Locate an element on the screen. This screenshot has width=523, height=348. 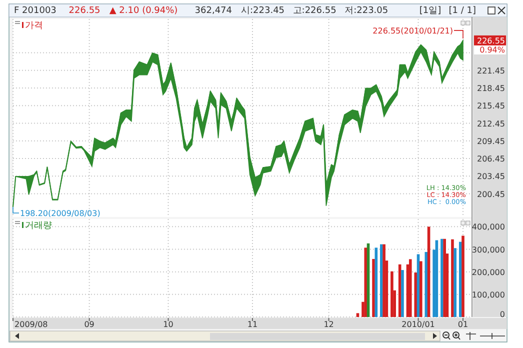
x-tick-label: 09 is located at coordinates (89, 324).